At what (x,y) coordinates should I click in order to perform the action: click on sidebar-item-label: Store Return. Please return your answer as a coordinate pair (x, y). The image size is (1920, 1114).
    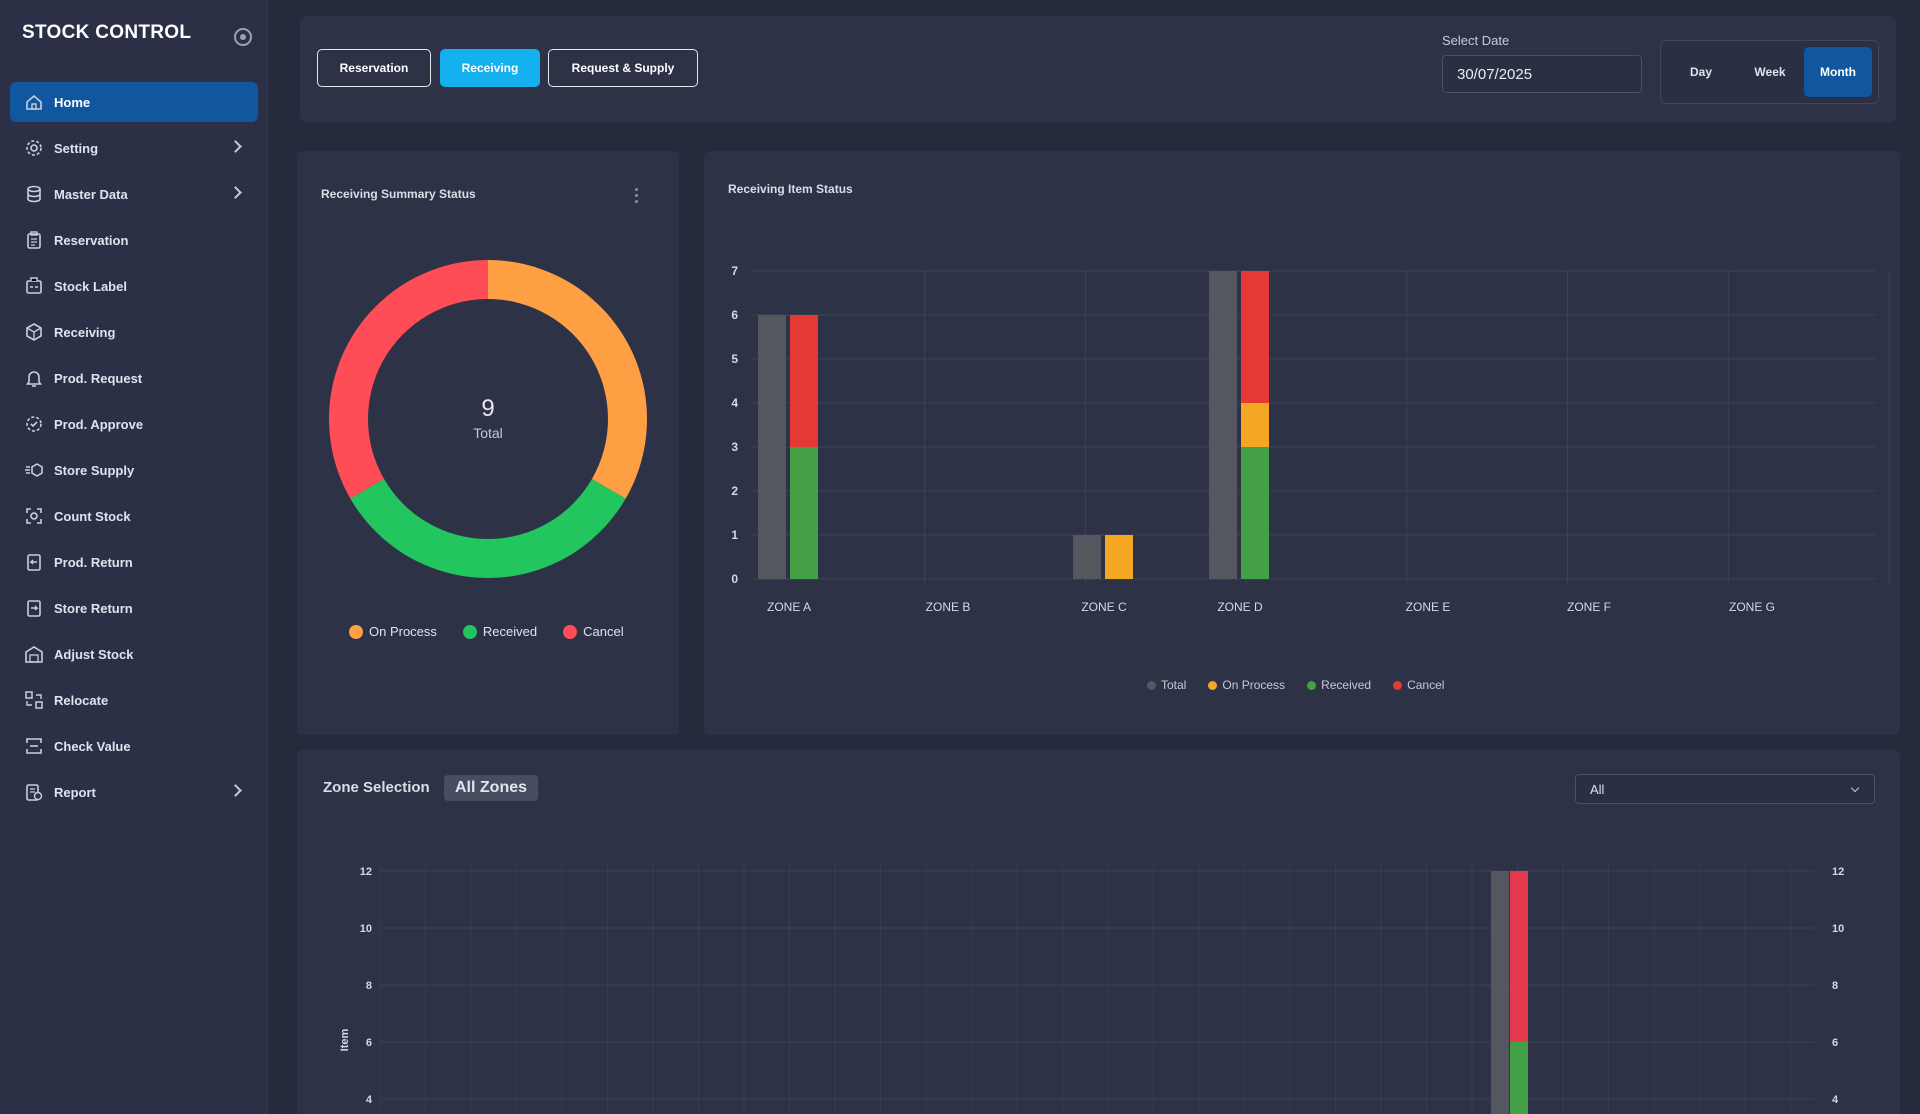
    Looking at the image, I should click on (93, 608).